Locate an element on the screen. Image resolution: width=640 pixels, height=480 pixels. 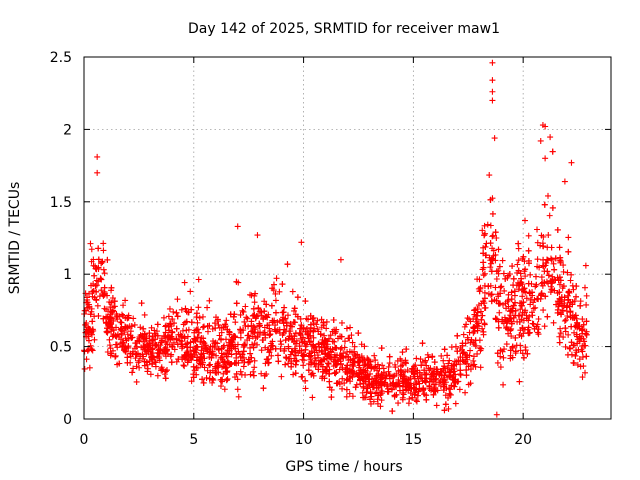
y-tick-label: 2 is located at coordinates (67, 130).